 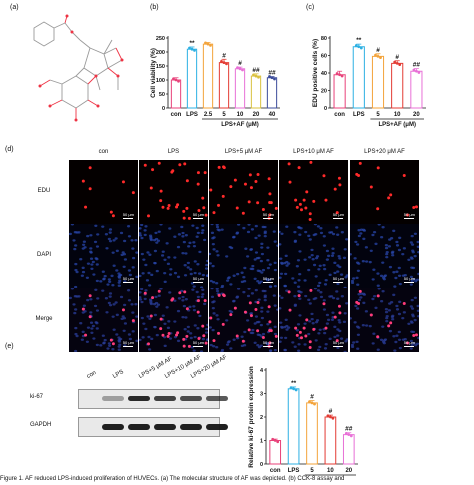 What do you see at coordinates (44, 319) in the screenshot?
I see `microscopy-row-label: Merge` at bounding box center [44, 319].